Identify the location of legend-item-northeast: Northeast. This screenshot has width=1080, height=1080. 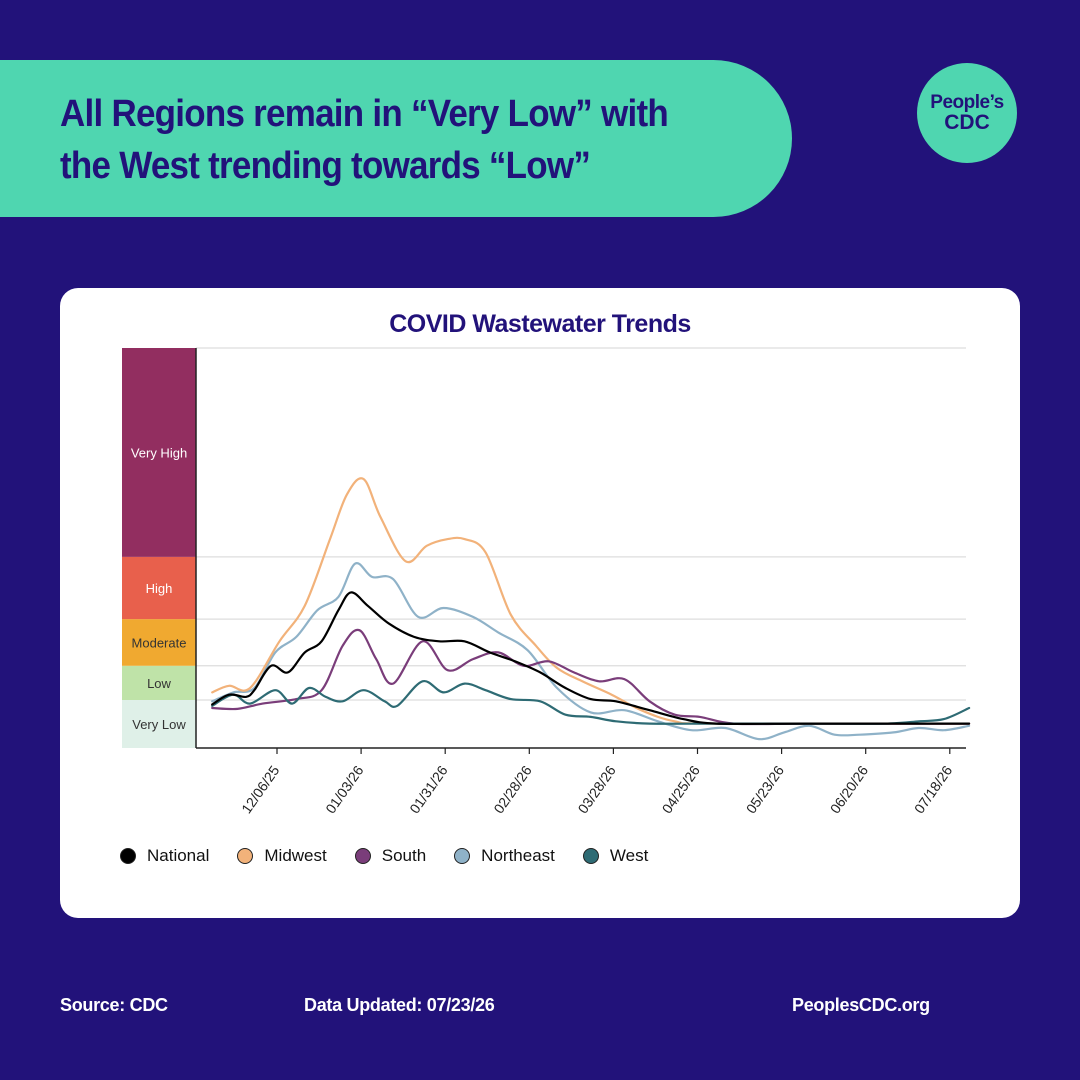
(504, 856).